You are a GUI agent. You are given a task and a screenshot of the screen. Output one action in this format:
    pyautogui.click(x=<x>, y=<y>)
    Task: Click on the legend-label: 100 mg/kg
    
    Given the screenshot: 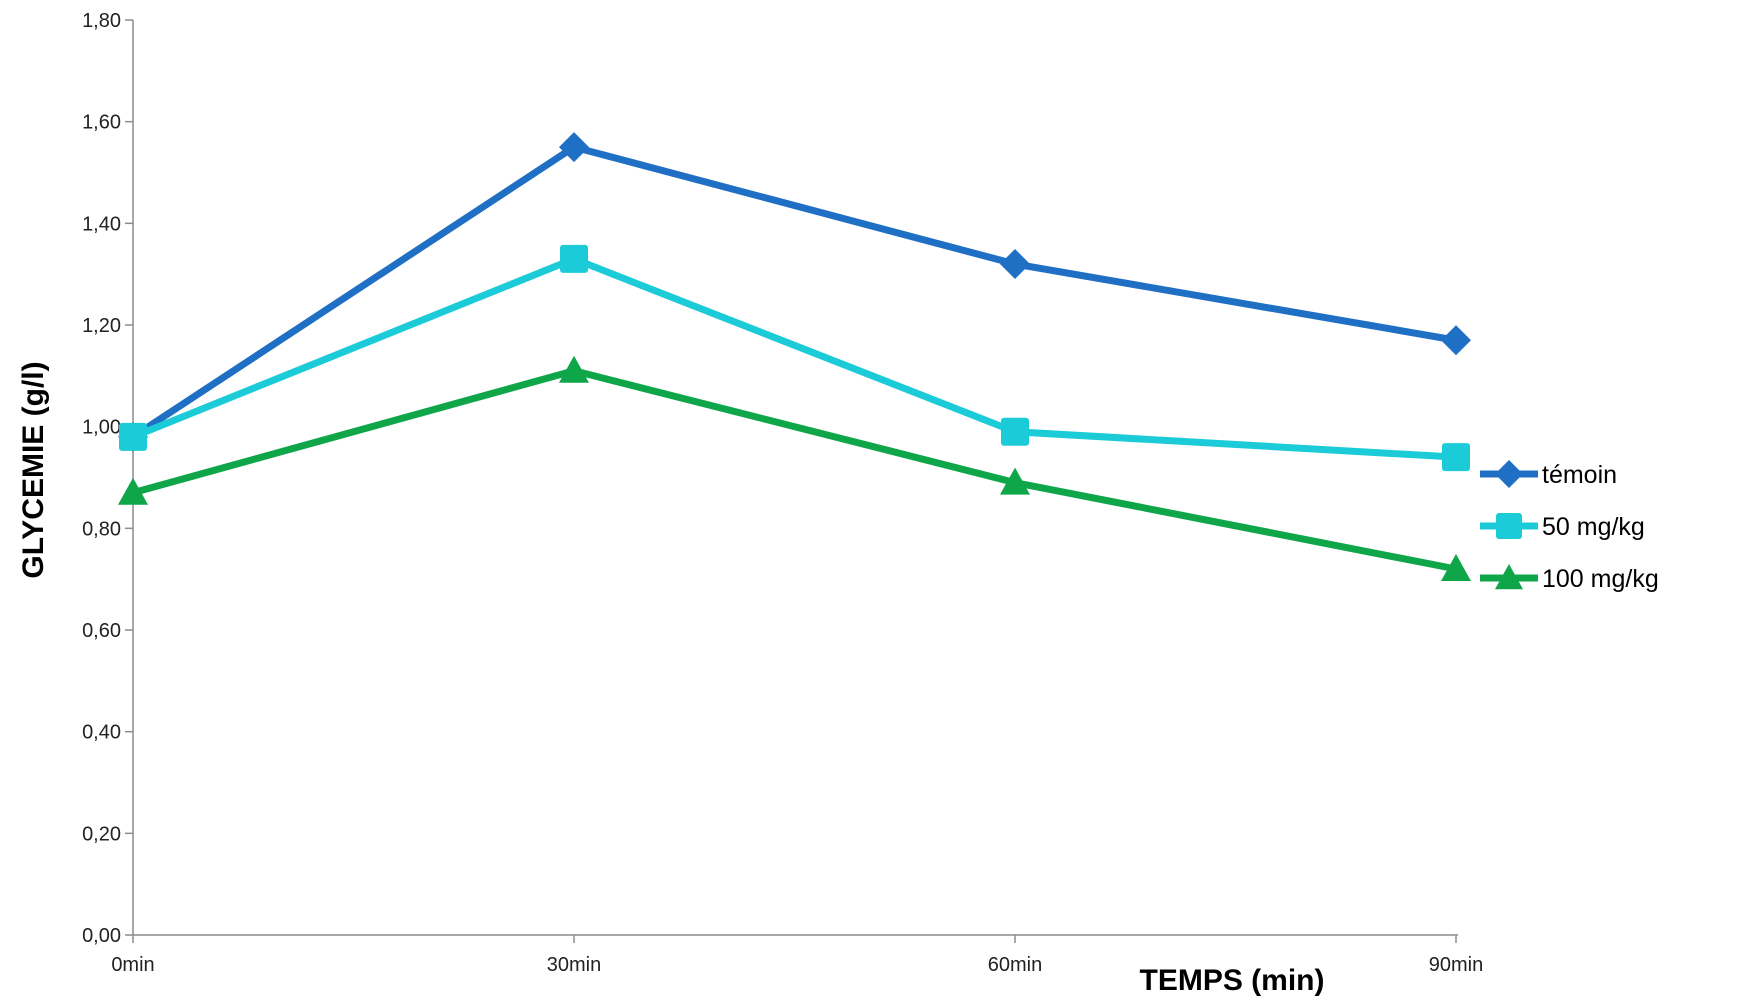 What is the action you would take?
    pyautogui.click(x=1600, y=579)
    